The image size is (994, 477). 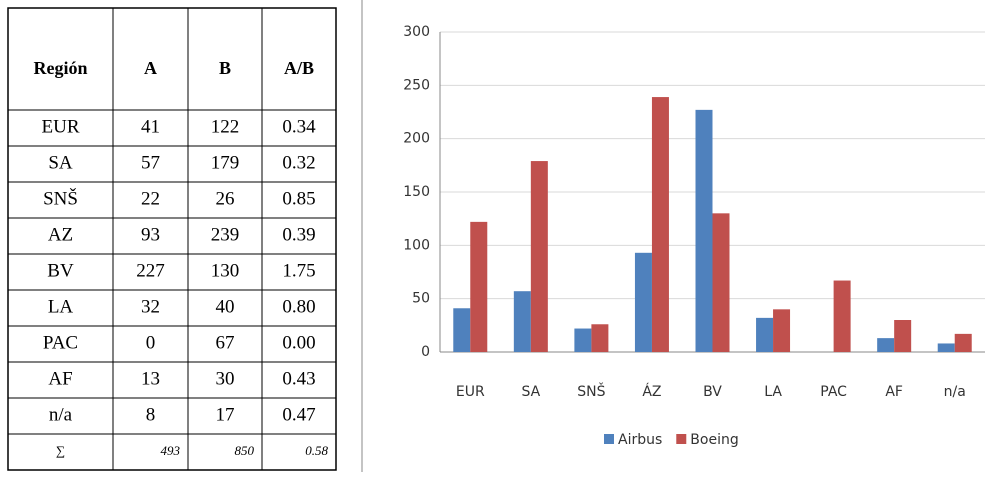 What do you see at coordinates (150, 234) in the screenshot?
I see `table-cell: 93` at bounding box center [150, 234].